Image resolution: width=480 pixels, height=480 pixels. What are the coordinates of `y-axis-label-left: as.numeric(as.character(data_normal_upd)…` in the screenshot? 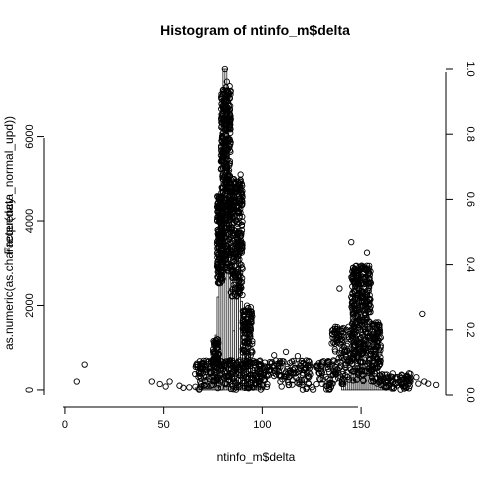 It's located at (9, 233).